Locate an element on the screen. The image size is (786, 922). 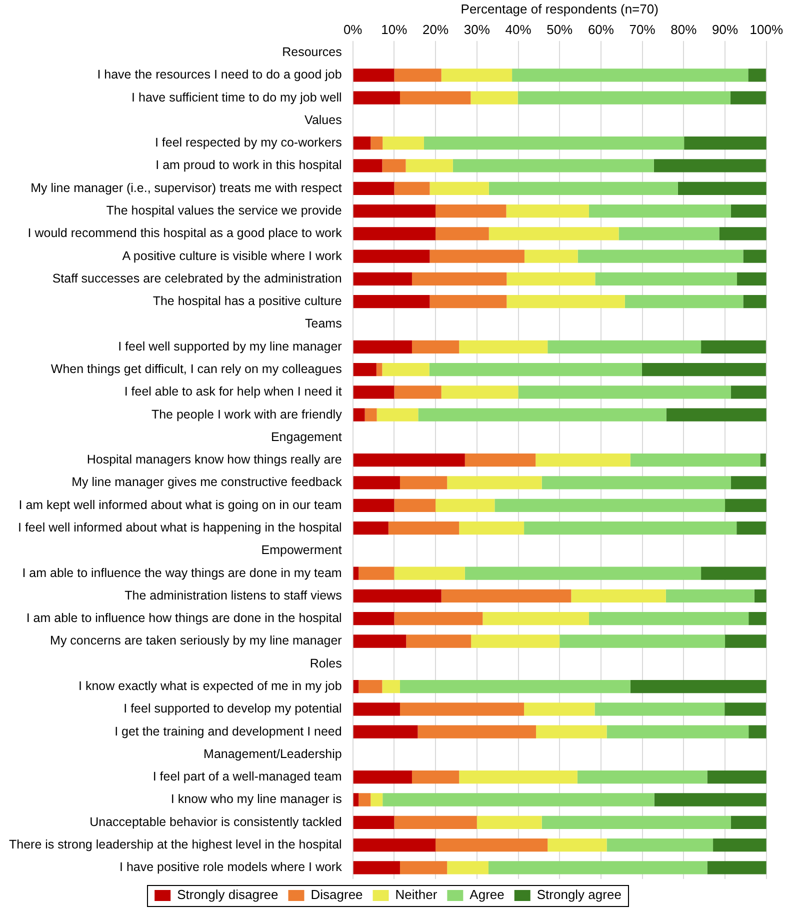
y-tick-label: I am able to influence how things are done in the hospital is located at coordinates (184, 618).